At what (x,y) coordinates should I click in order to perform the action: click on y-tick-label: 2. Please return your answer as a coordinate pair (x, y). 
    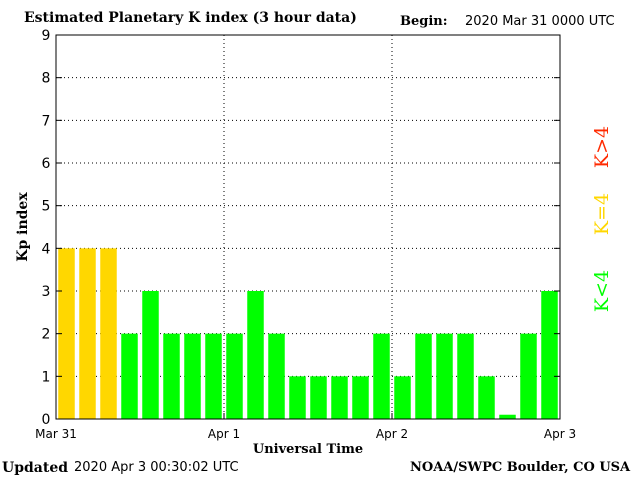
    Looking at the image, I should click on (46, 335).